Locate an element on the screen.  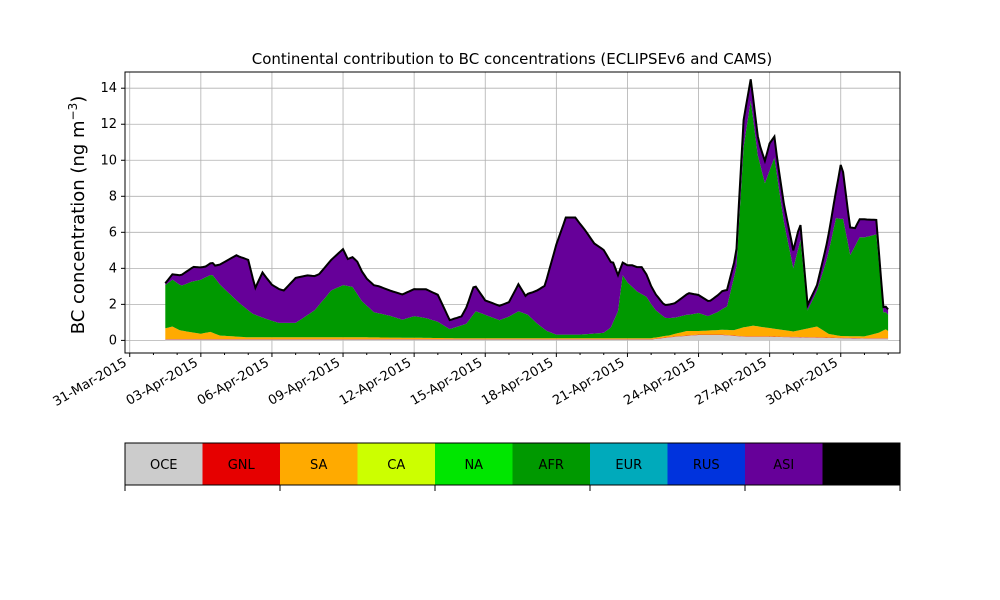
legend-colorbar: OCE GNL SA CA NA AFR EUR RUS ASI AUS is located at coordinates (512, 466).